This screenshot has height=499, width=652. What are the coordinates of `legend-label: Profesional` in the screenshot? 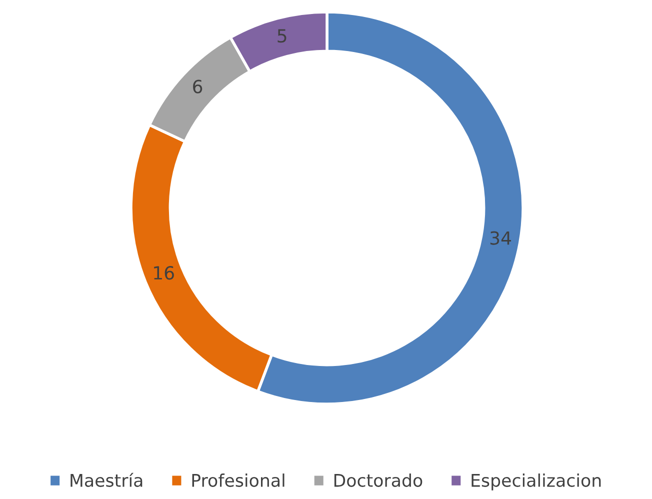 It's located at (238, 480).